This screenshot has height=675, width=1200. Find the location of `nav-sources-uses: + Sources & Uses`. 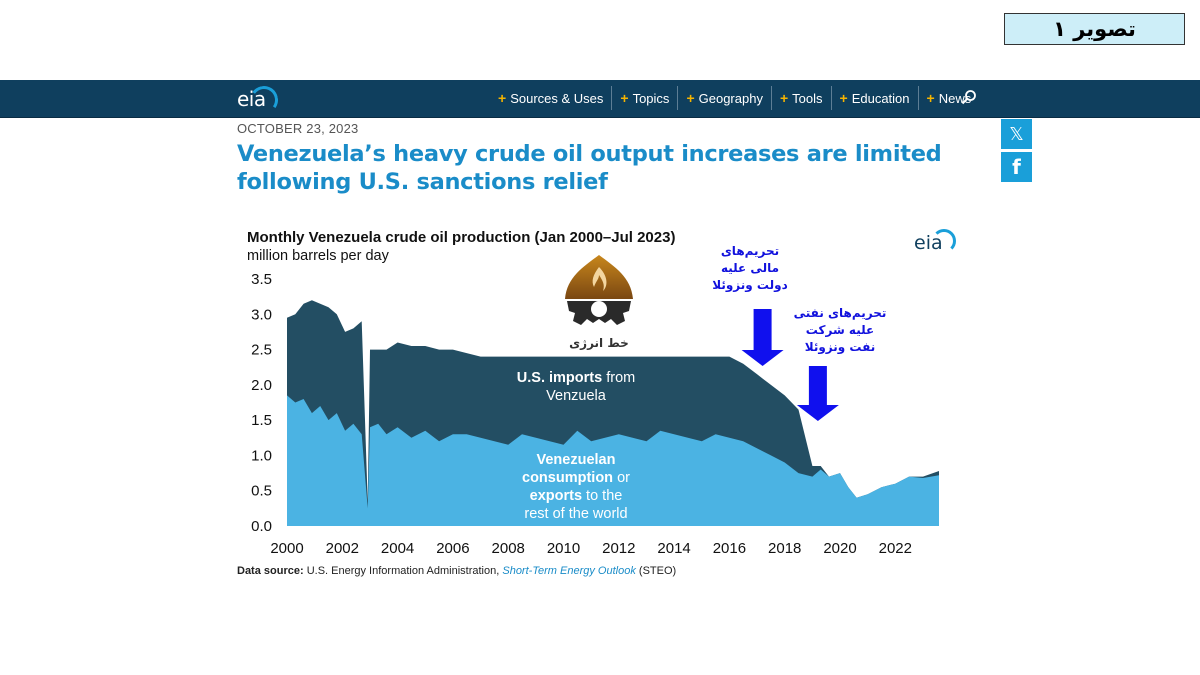

nav-sources-uses: + Sources & Uses is located at coordinates (551, 98).